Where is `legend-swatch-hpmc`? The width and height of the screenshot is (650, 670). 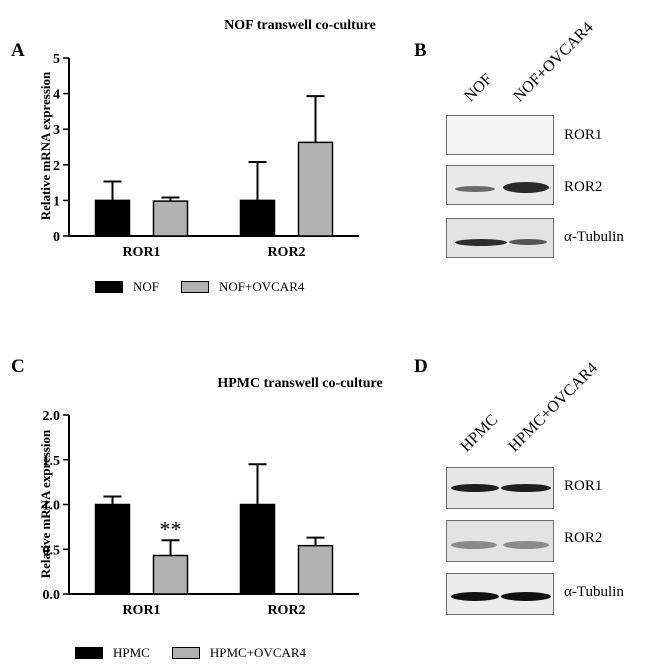 legend-swatch-hpmc is located at coordinates (89, 653).